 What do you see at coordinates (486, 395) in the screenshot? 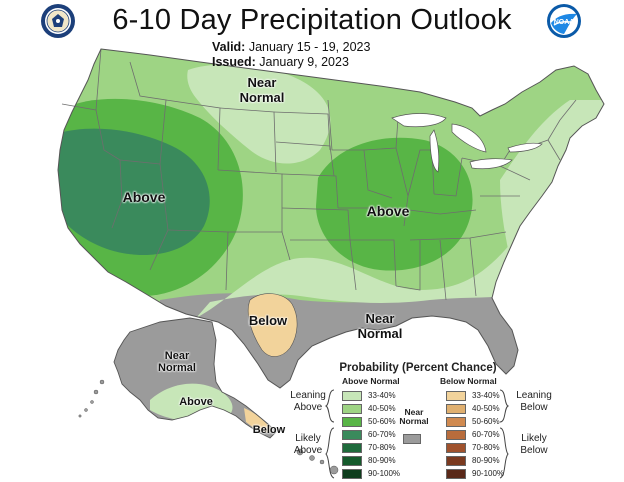
I see `legend-below-range-label: 33-40%` at bounding box center [486, 395].